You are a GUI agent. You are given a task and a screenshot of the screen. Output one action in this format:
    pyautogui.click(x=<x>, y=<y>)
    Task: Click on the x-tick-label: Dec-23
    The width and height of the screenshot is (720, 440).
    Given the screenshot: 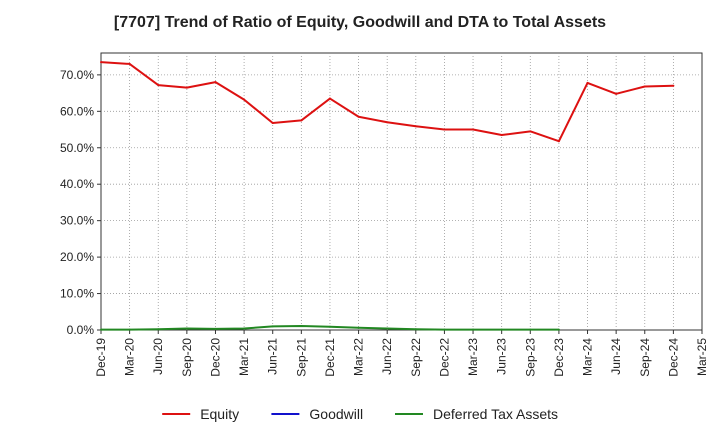 What is the action you would take?
    pyautogui.click(x=559, y=357)
    